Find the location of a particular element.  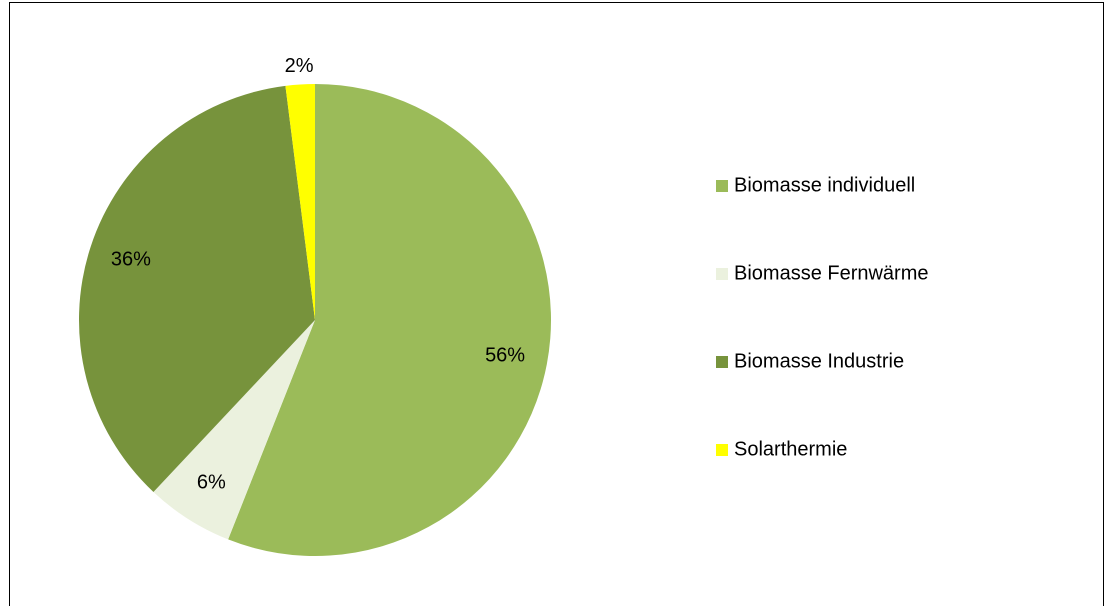

data-label: 2% is located at coordinates (299, 66).